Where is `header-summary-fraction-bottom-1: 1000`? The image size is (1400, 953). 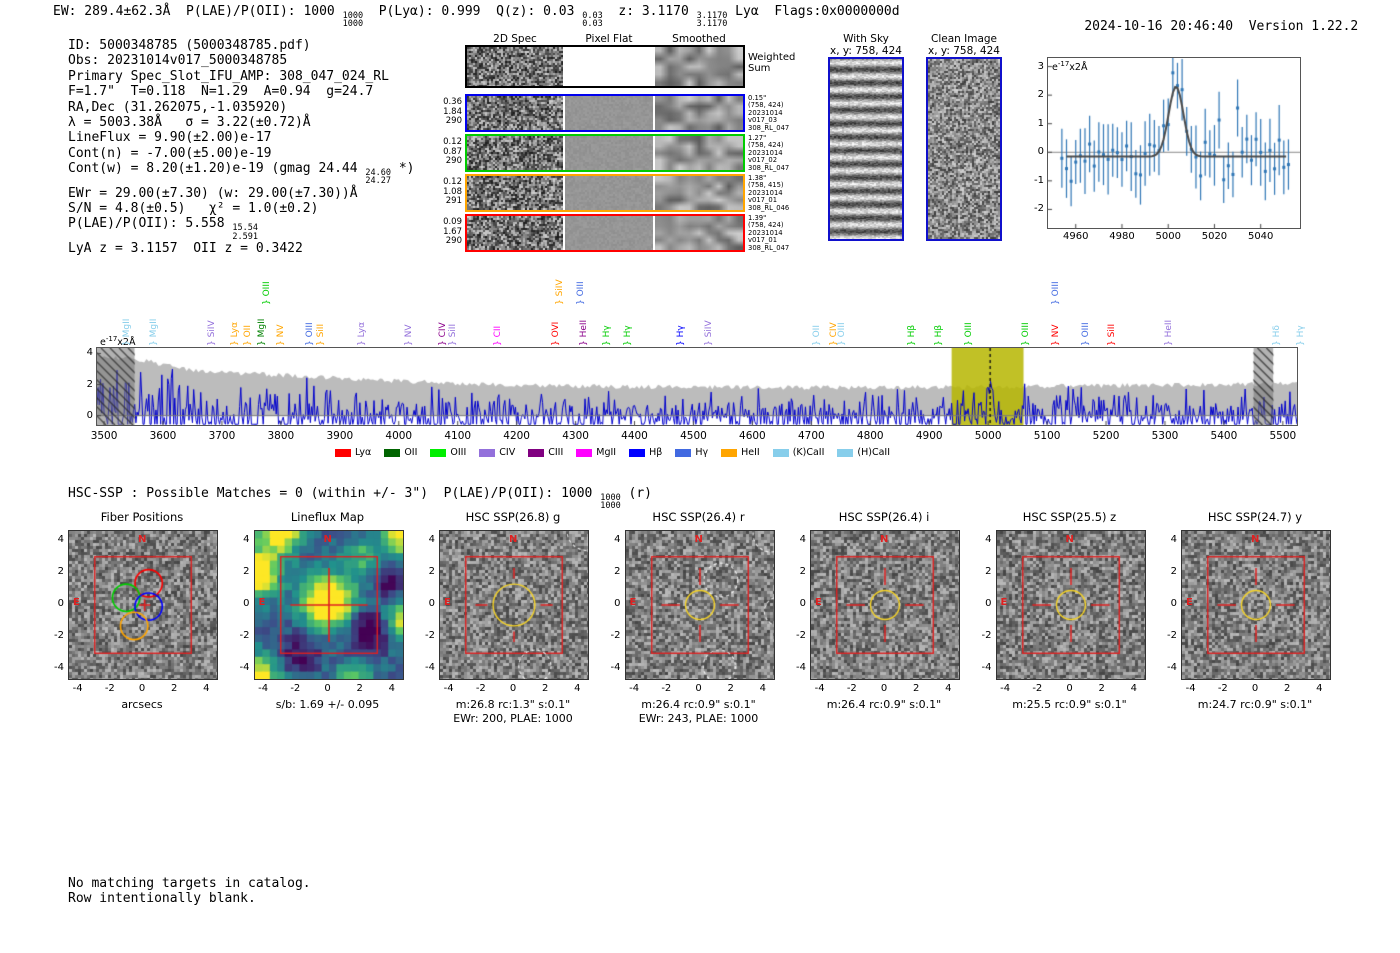 header-summary-fraction-bottom-1: 1000 is located at coordinates (353, 24).